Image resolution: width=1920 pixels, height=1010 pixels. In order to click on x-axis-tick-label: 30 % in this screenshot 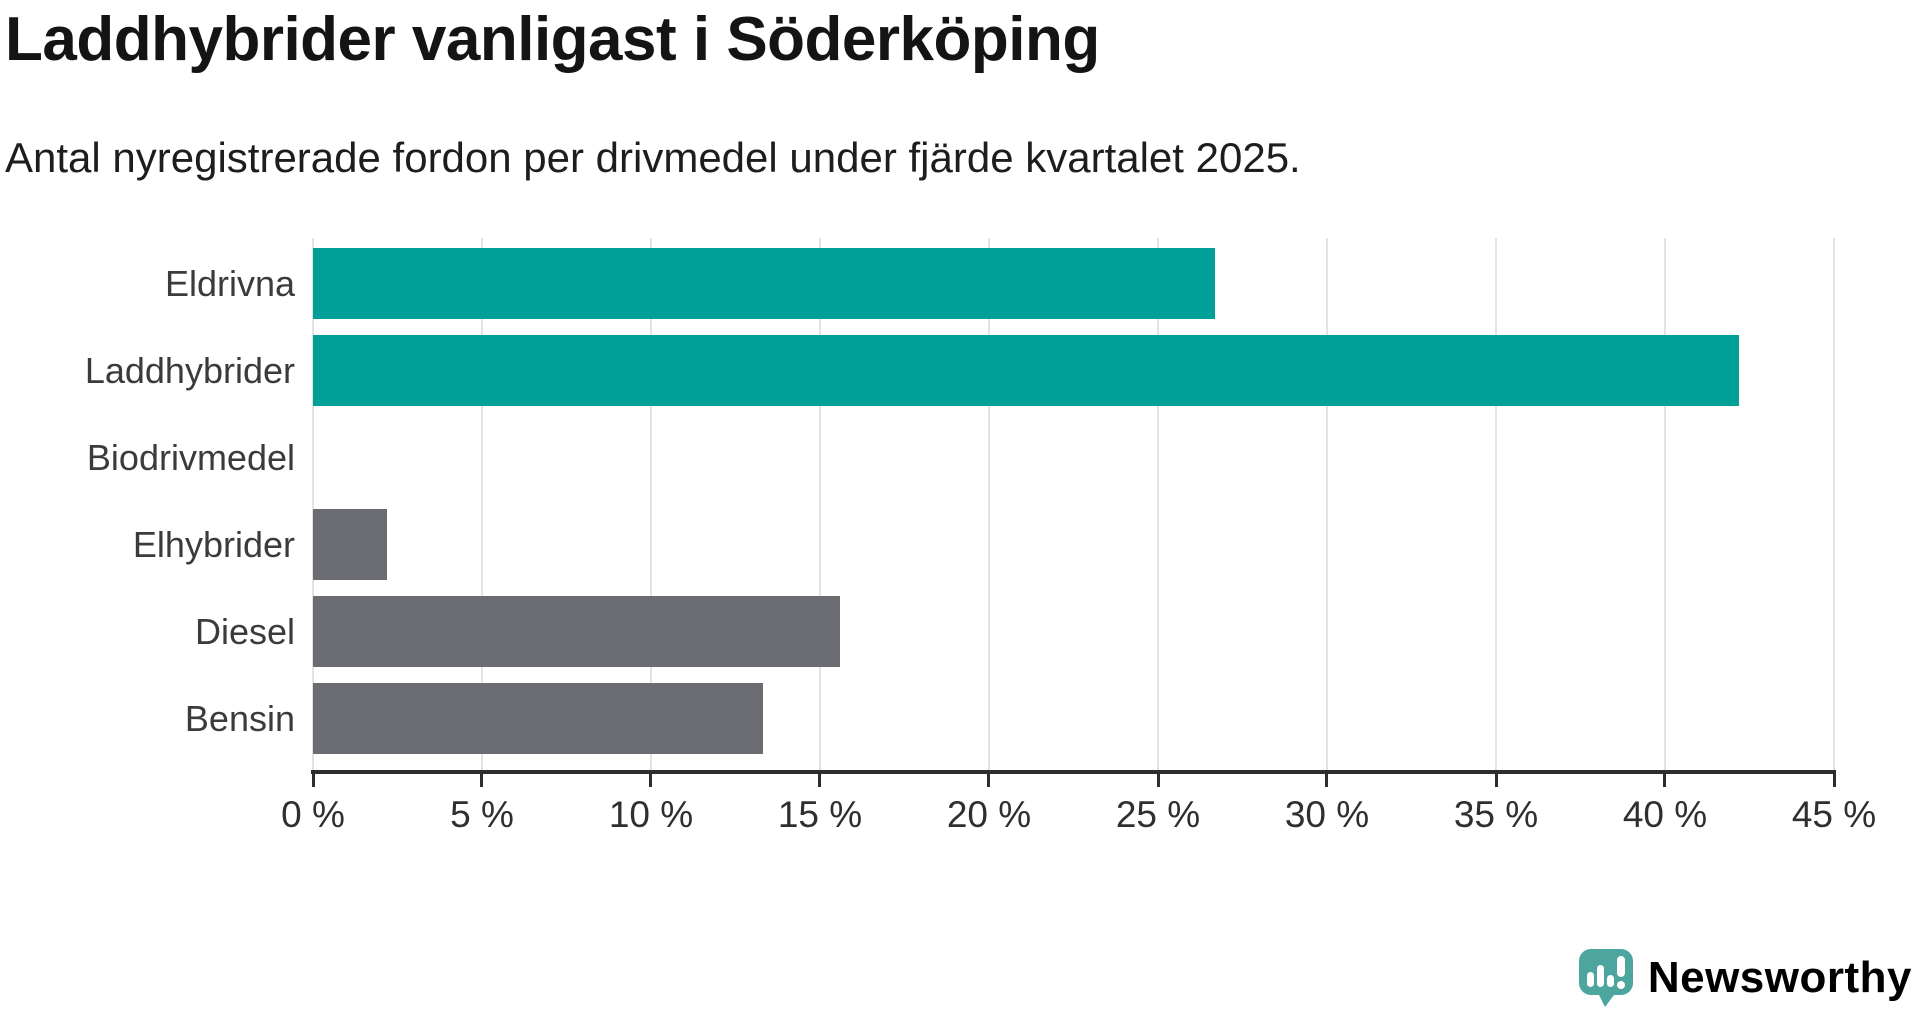, I will do `click(1327, 814)`.